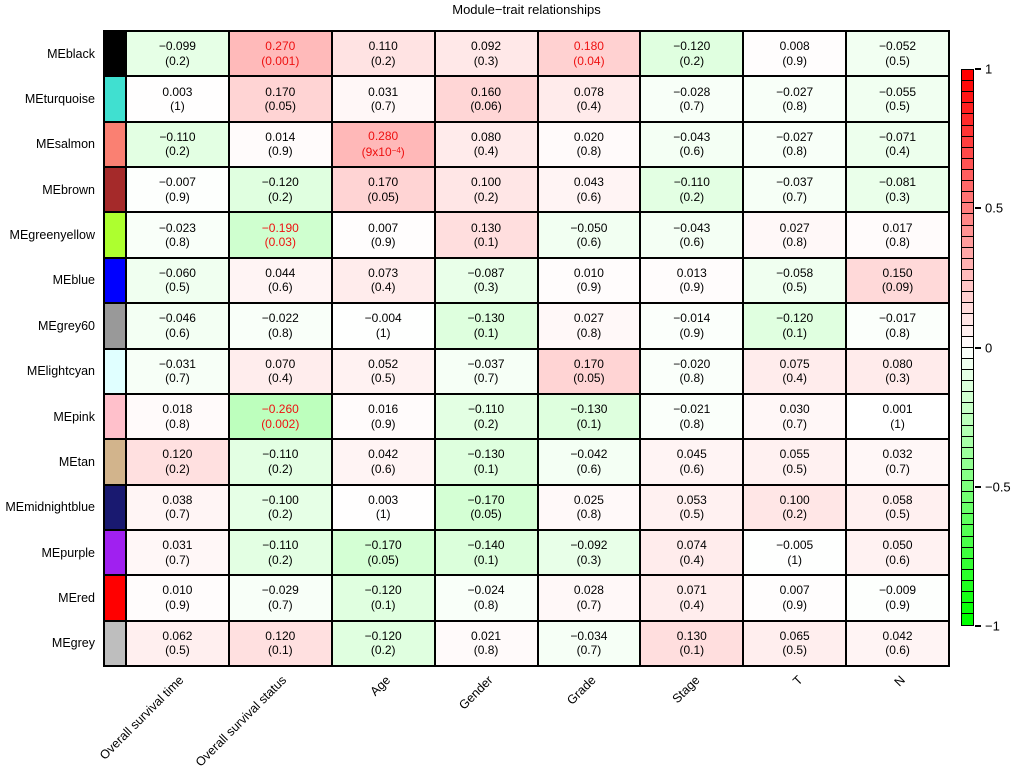 The width and height of the screenshot is (1020, 783). Describe the element at coordinates (692, 91) in the screenshot. I see `correlation-value: −0.028` at that location.